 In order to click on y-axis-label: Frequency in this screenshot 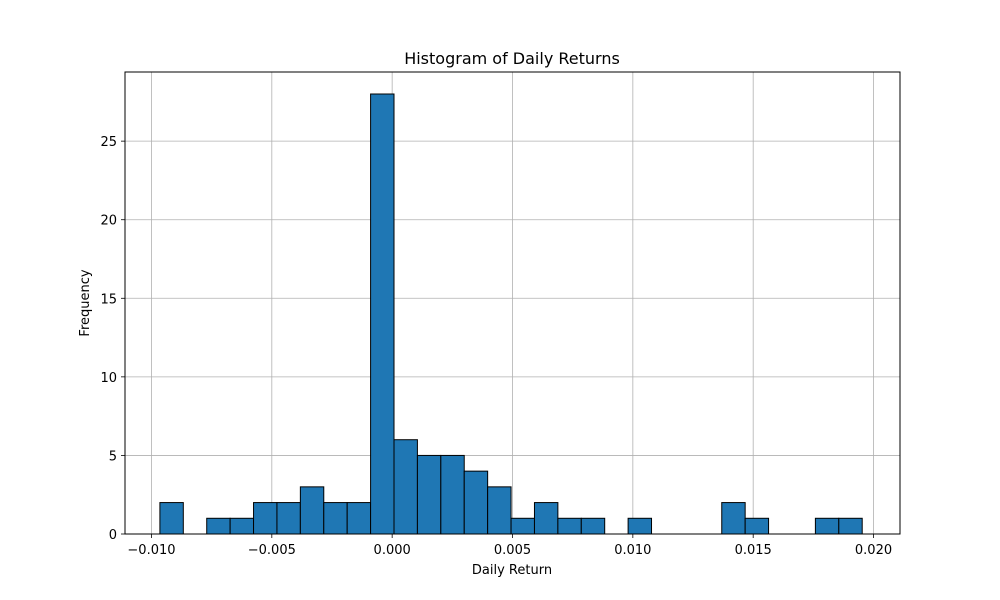, I will do `click(85, 302)`.